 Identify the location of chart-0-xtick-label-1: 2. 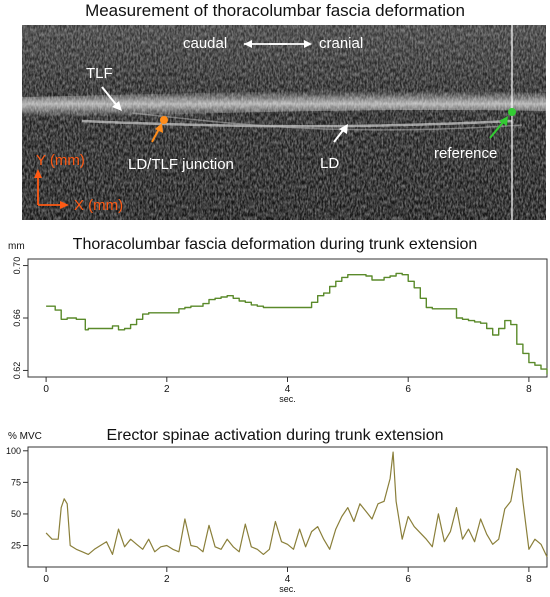
(167, 389).